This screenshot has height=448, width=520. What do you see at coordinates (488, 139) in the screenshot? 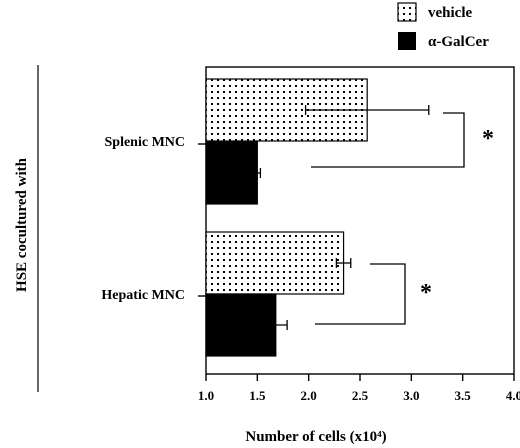
I see `significance-star-splenic: *` at bounding box center [488, 139].